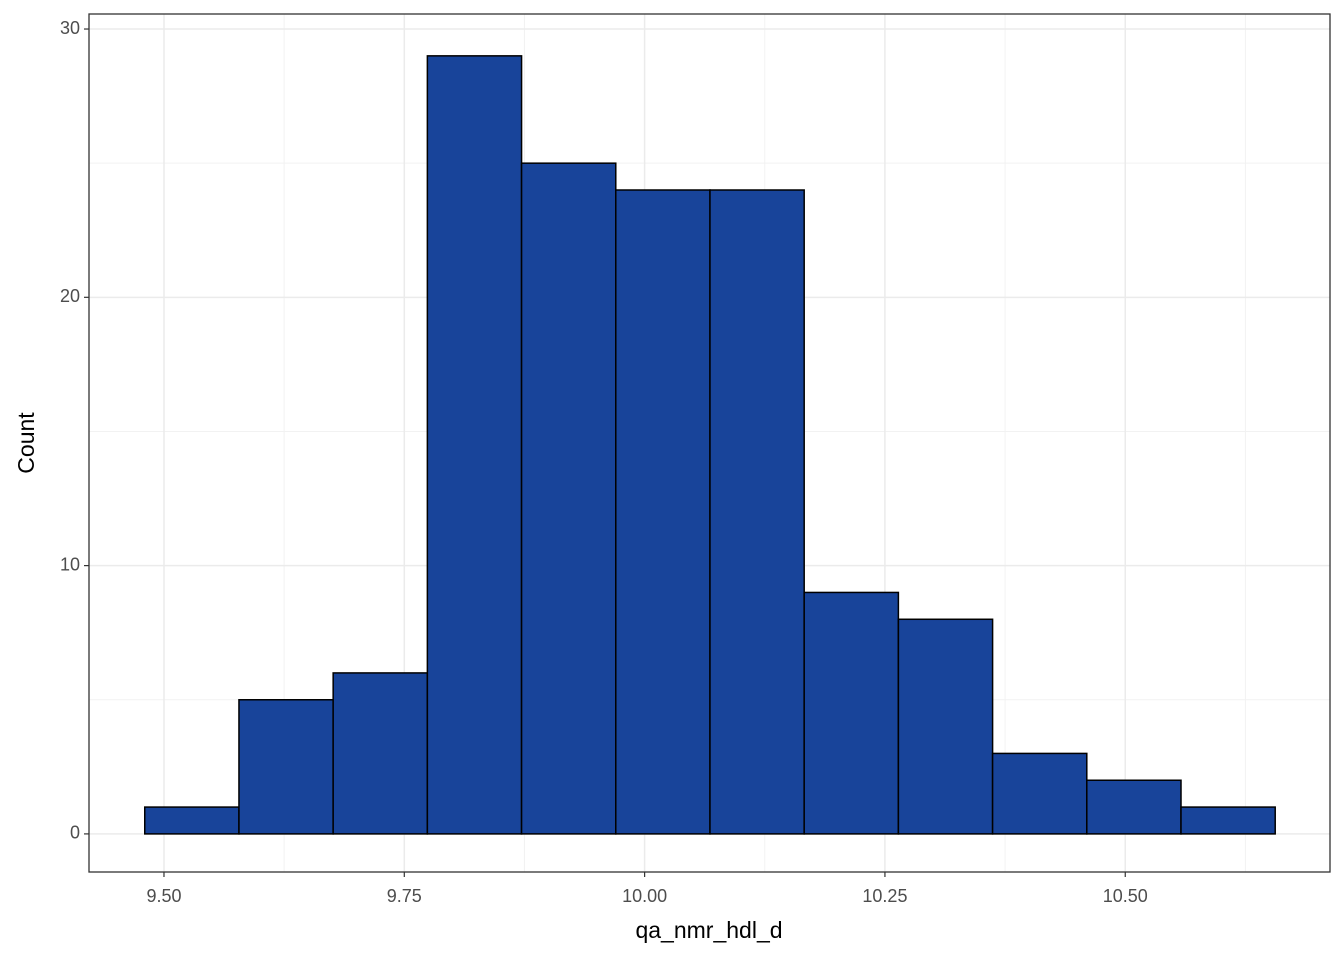 The height and width of the screenshot is (960, 1344). Describe the element at coordinates (708, 930) in the screenshot. I see `x-axis-label: qa_nmr_hdl_d` at that location.